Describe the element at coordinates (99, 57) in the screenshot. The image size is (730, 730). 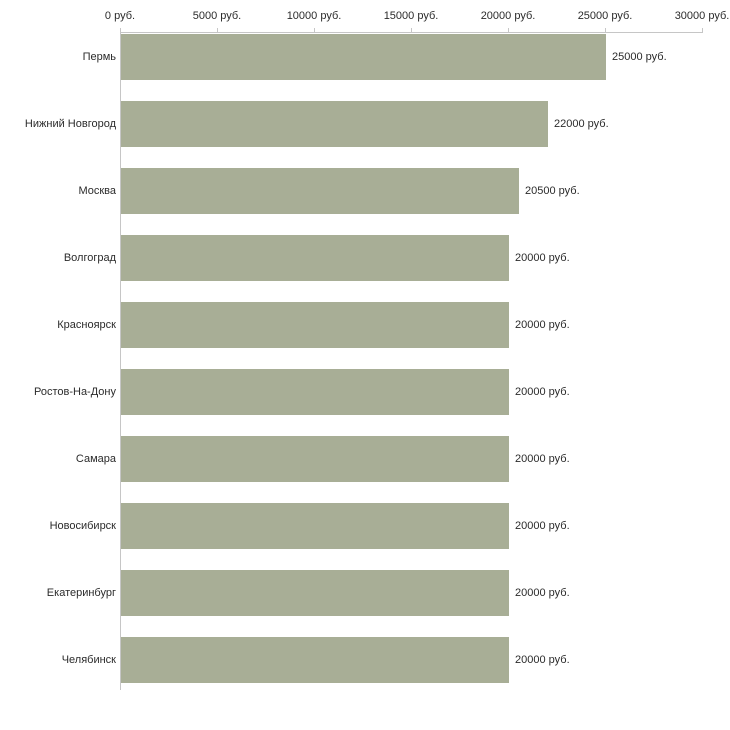
I see `category-label: Пермь` at that location.